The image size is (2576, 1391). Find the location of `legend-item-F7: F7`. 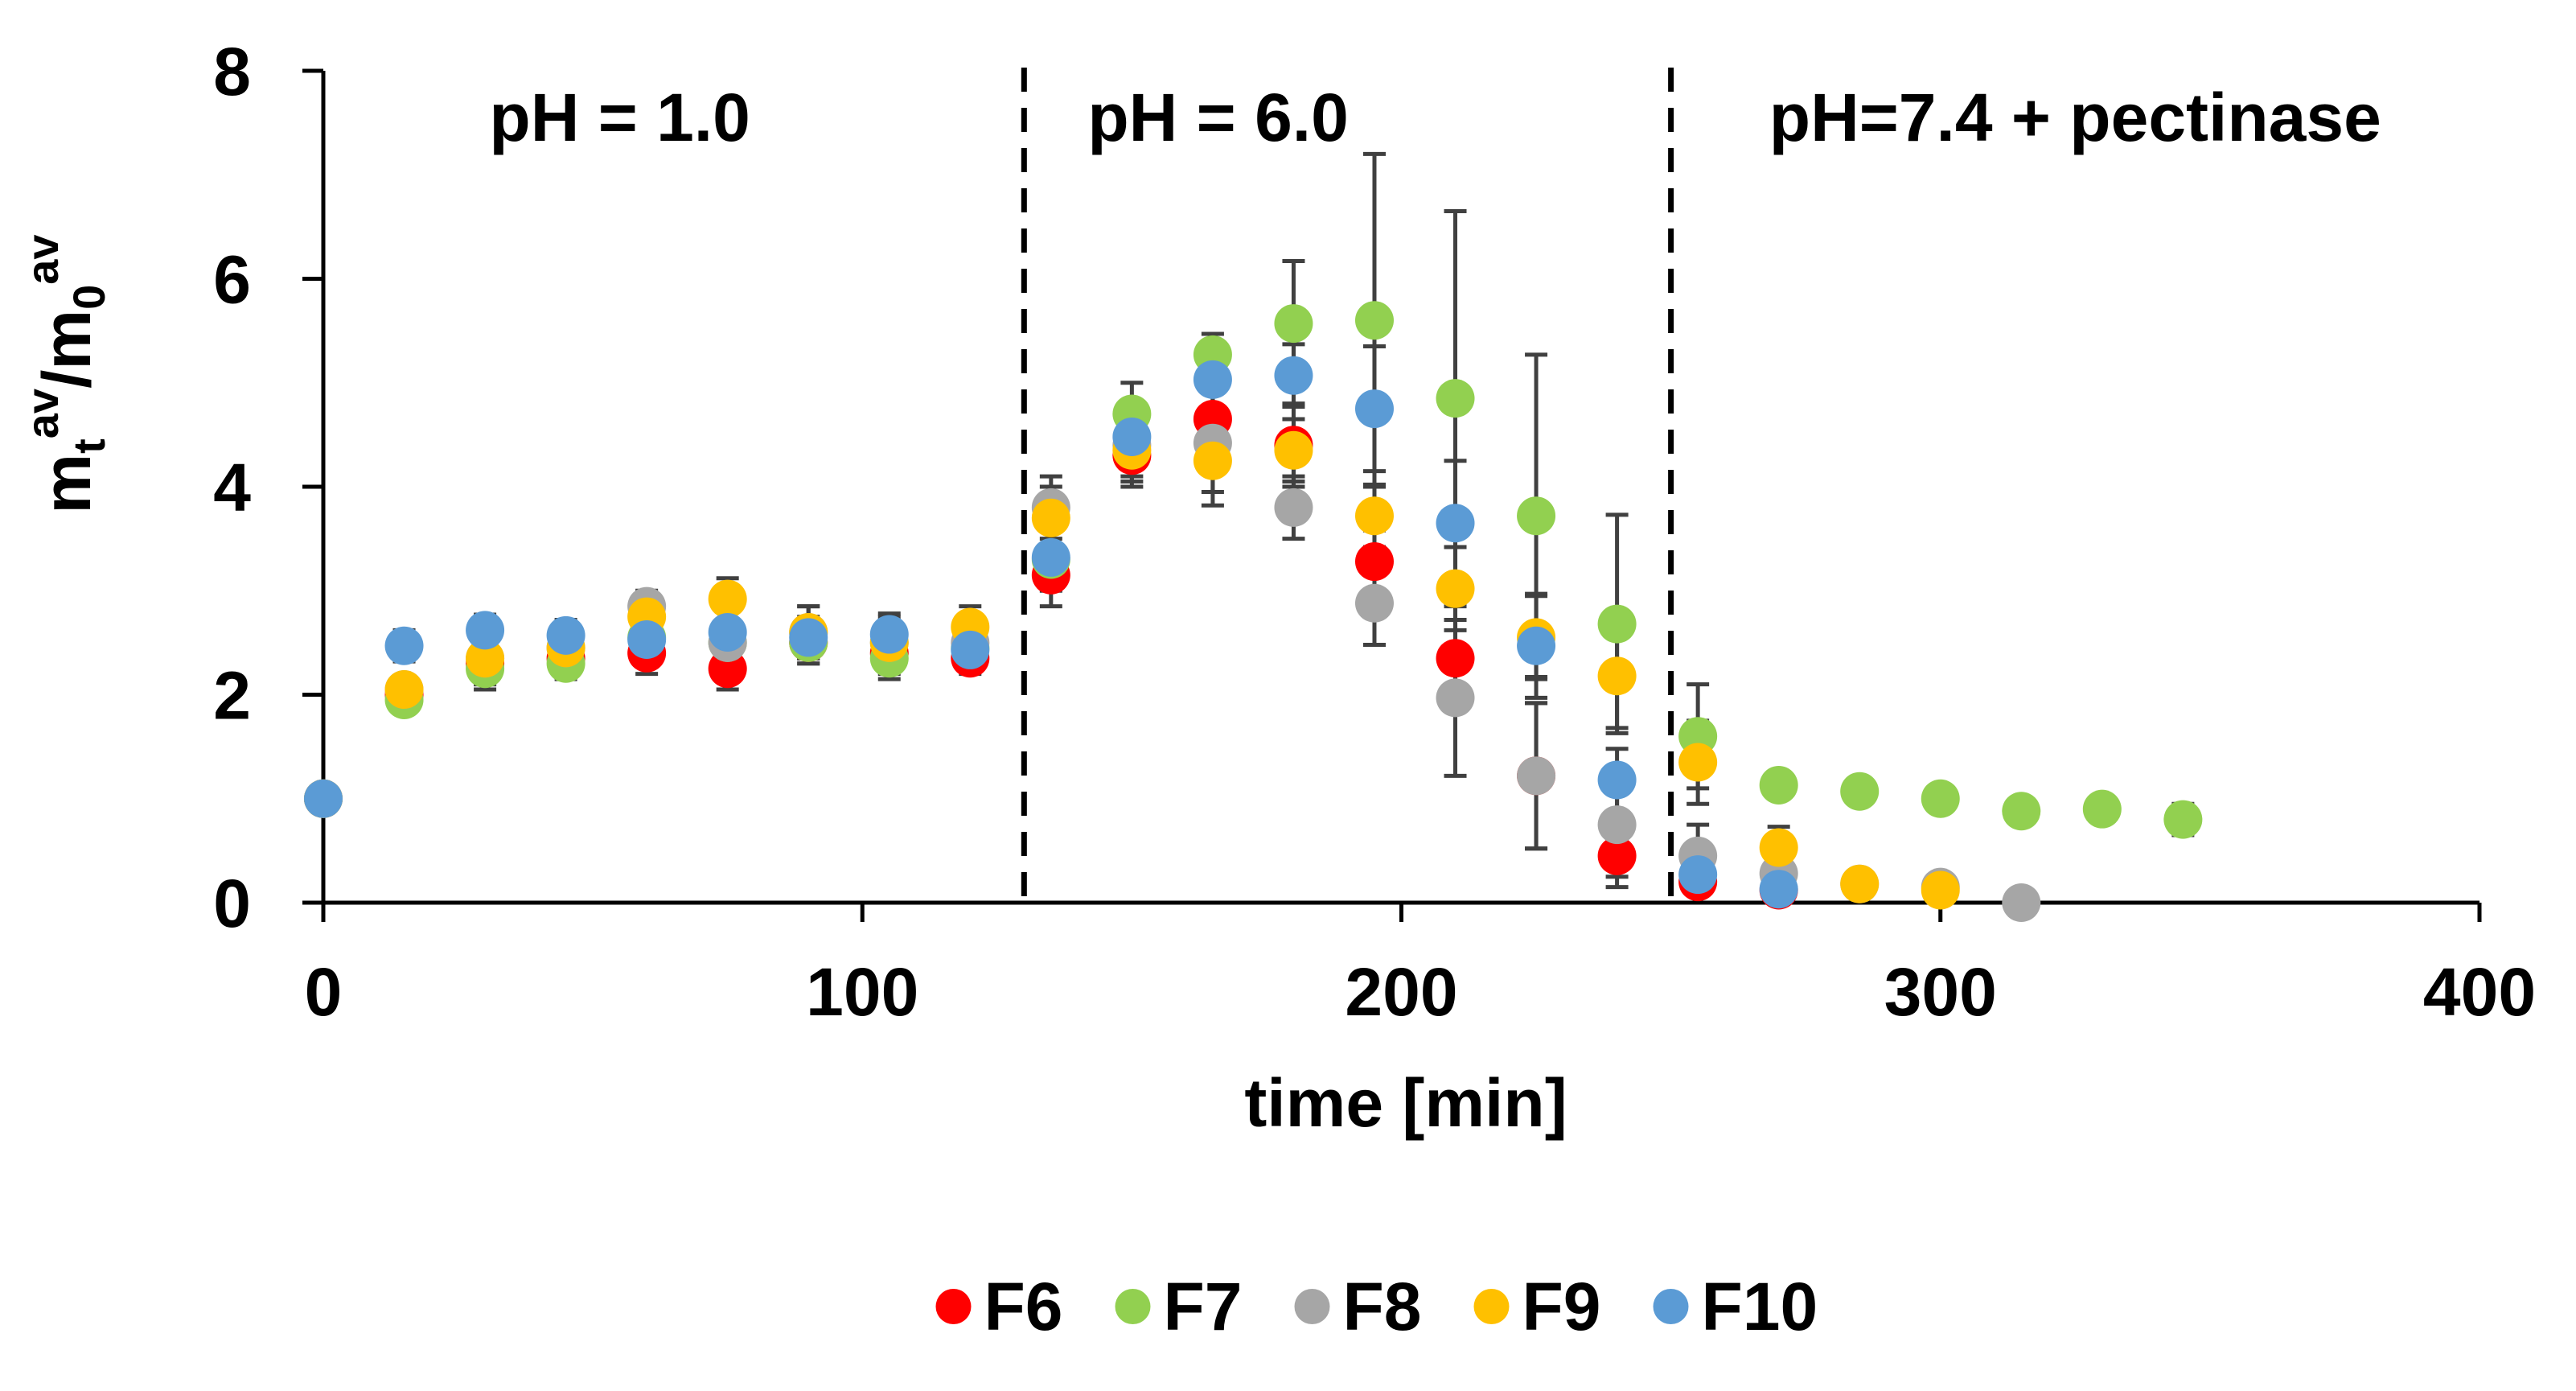

legend-item-F7: F7 is located at coordinates (1179, 1306).